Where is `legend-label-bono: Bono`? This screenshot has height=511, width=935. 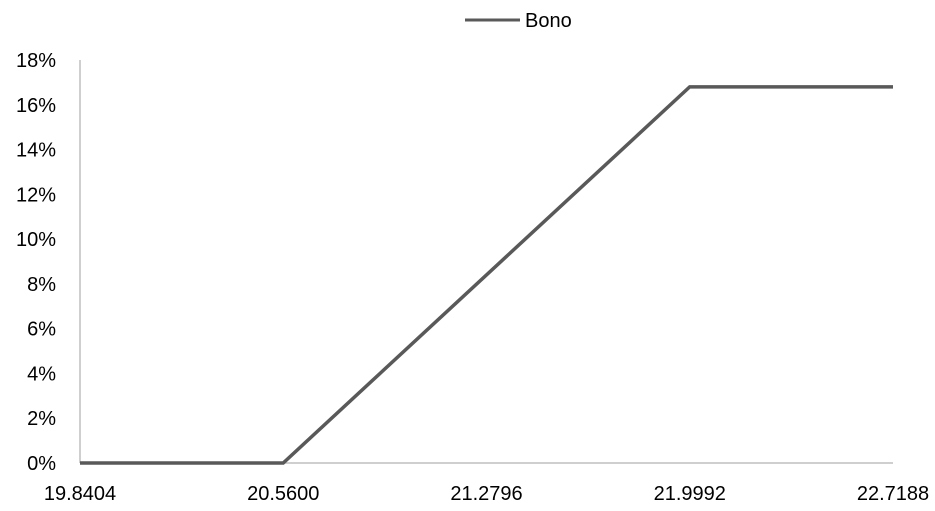 legend-label-bono: Bono is located at coordinates (548, 21).